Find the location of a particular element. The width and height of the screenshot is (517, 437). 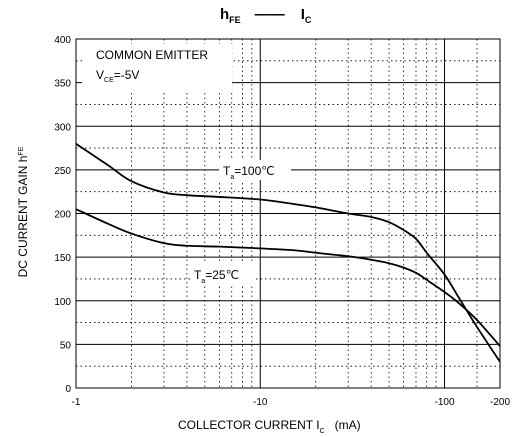

x-tick-label: -100 is located at coordinates (445, 402).